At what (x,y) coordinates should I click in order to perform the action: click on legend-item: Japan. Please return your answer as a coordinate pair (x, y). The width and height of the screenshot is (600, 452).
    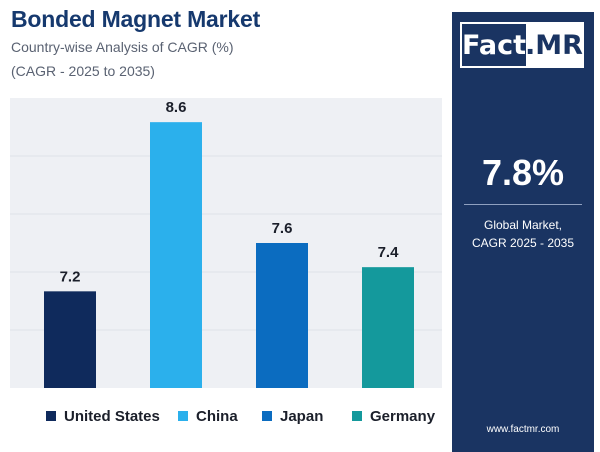
    Looking at the image, I should click on (292, 416).